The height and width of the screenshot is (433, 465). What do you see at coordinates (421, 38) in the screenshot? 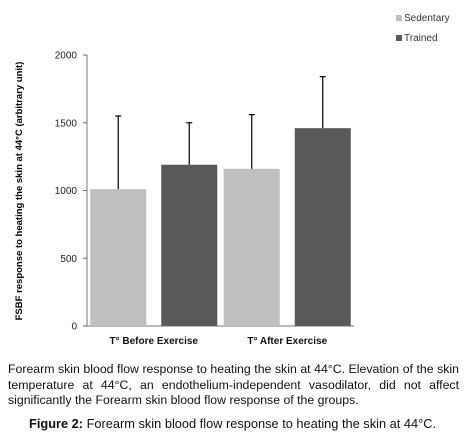
I see `legend-label-trained: Trained` at bounding box center [421, 38].